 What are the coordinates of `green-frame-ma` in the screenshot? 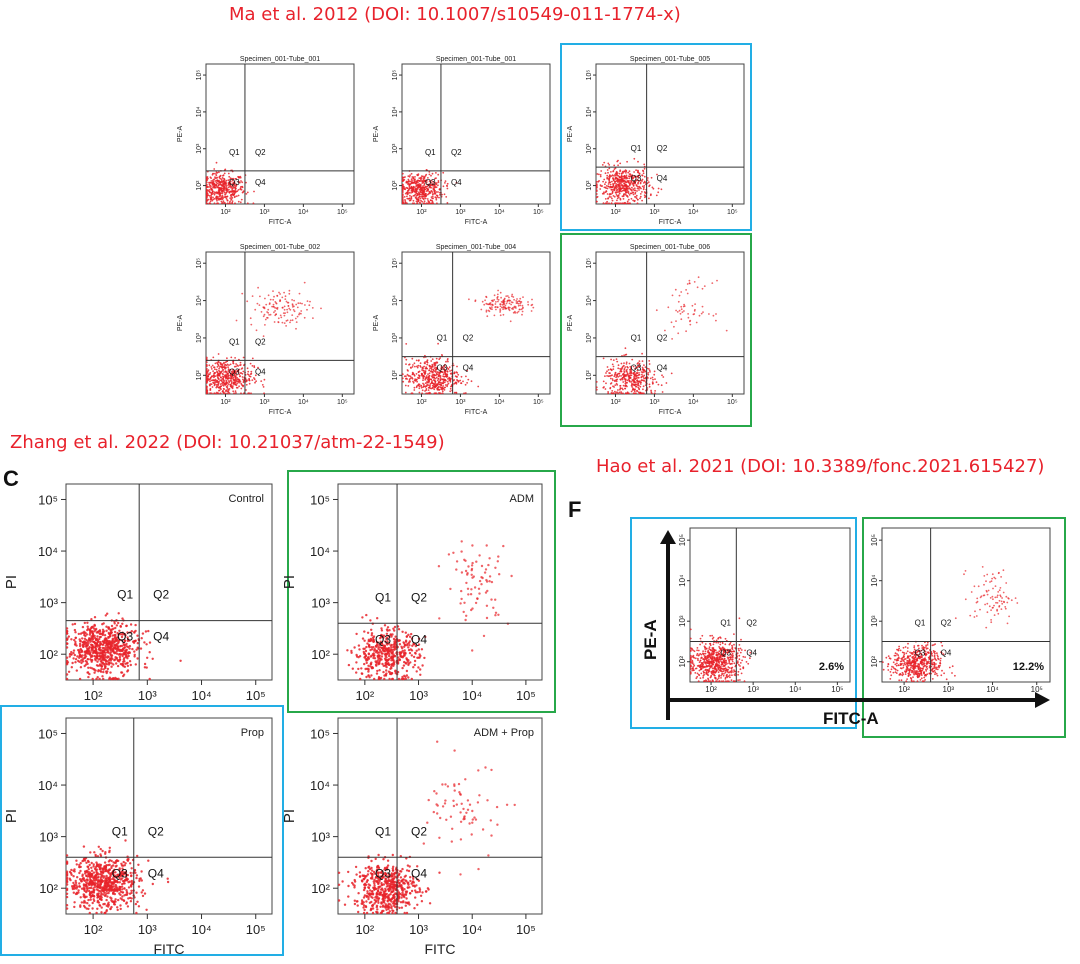 It's located at (656, 330).